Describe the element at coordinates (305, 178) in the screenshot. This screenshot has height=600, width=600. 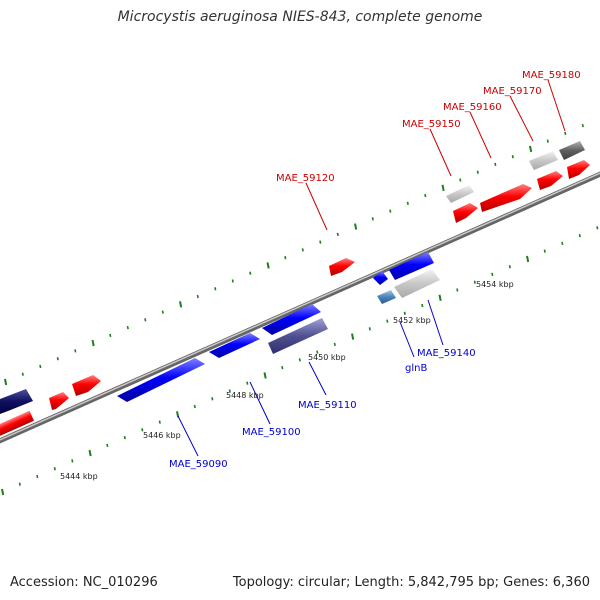
I see `gene-label-mae-59120: MAE_59120` at that location.